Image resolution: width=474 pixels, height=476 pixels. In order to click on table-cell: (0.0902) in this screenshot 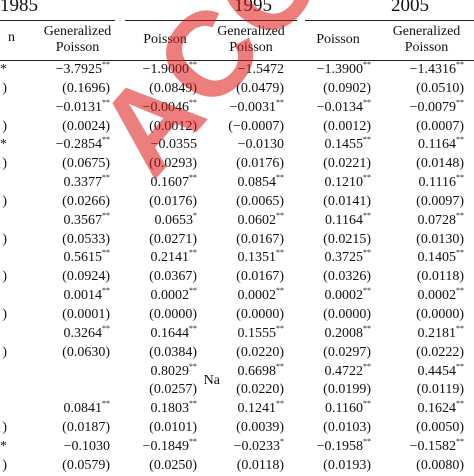, I will do `click(347, 88)`.